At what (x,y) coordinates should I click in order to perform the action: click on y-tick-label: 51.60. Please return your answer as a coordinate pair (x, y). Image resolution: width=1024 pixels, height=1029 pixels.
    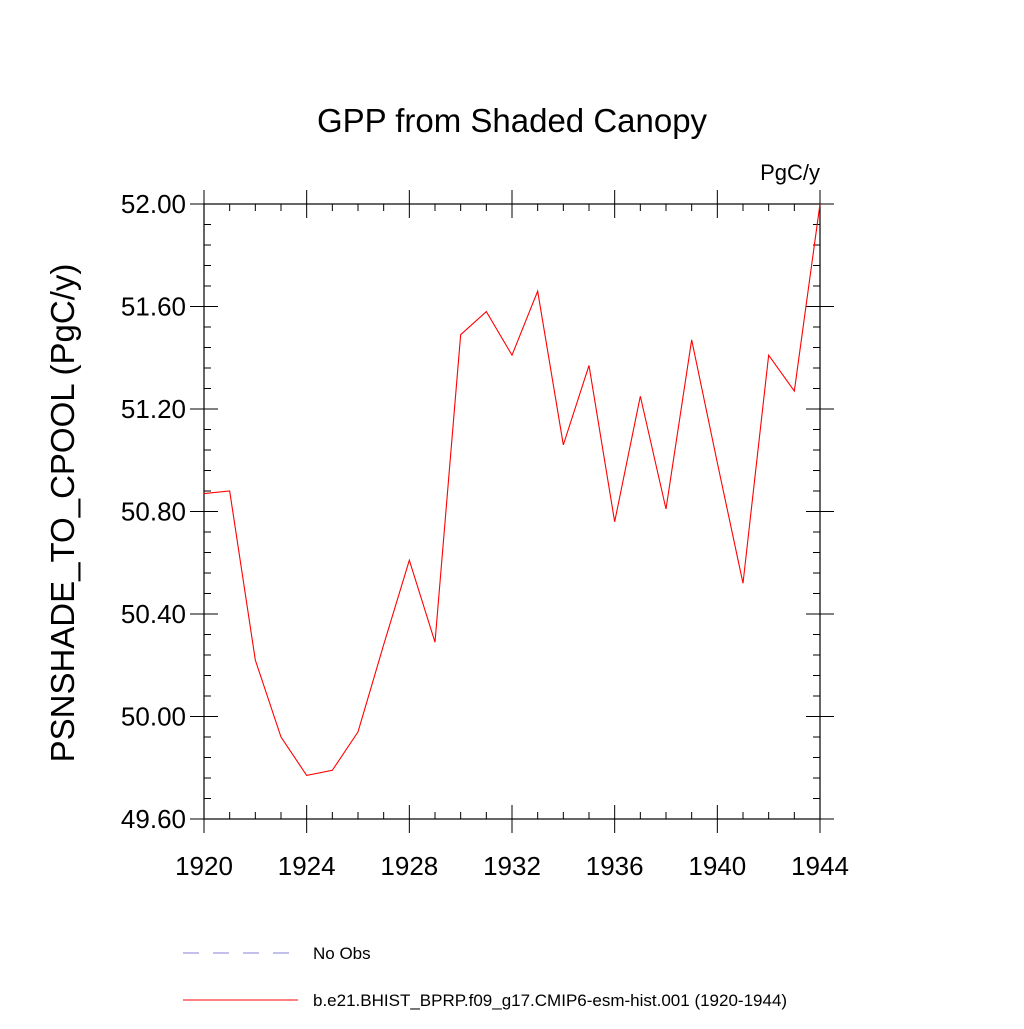
    Looking at the image, I should click on (153, 307).